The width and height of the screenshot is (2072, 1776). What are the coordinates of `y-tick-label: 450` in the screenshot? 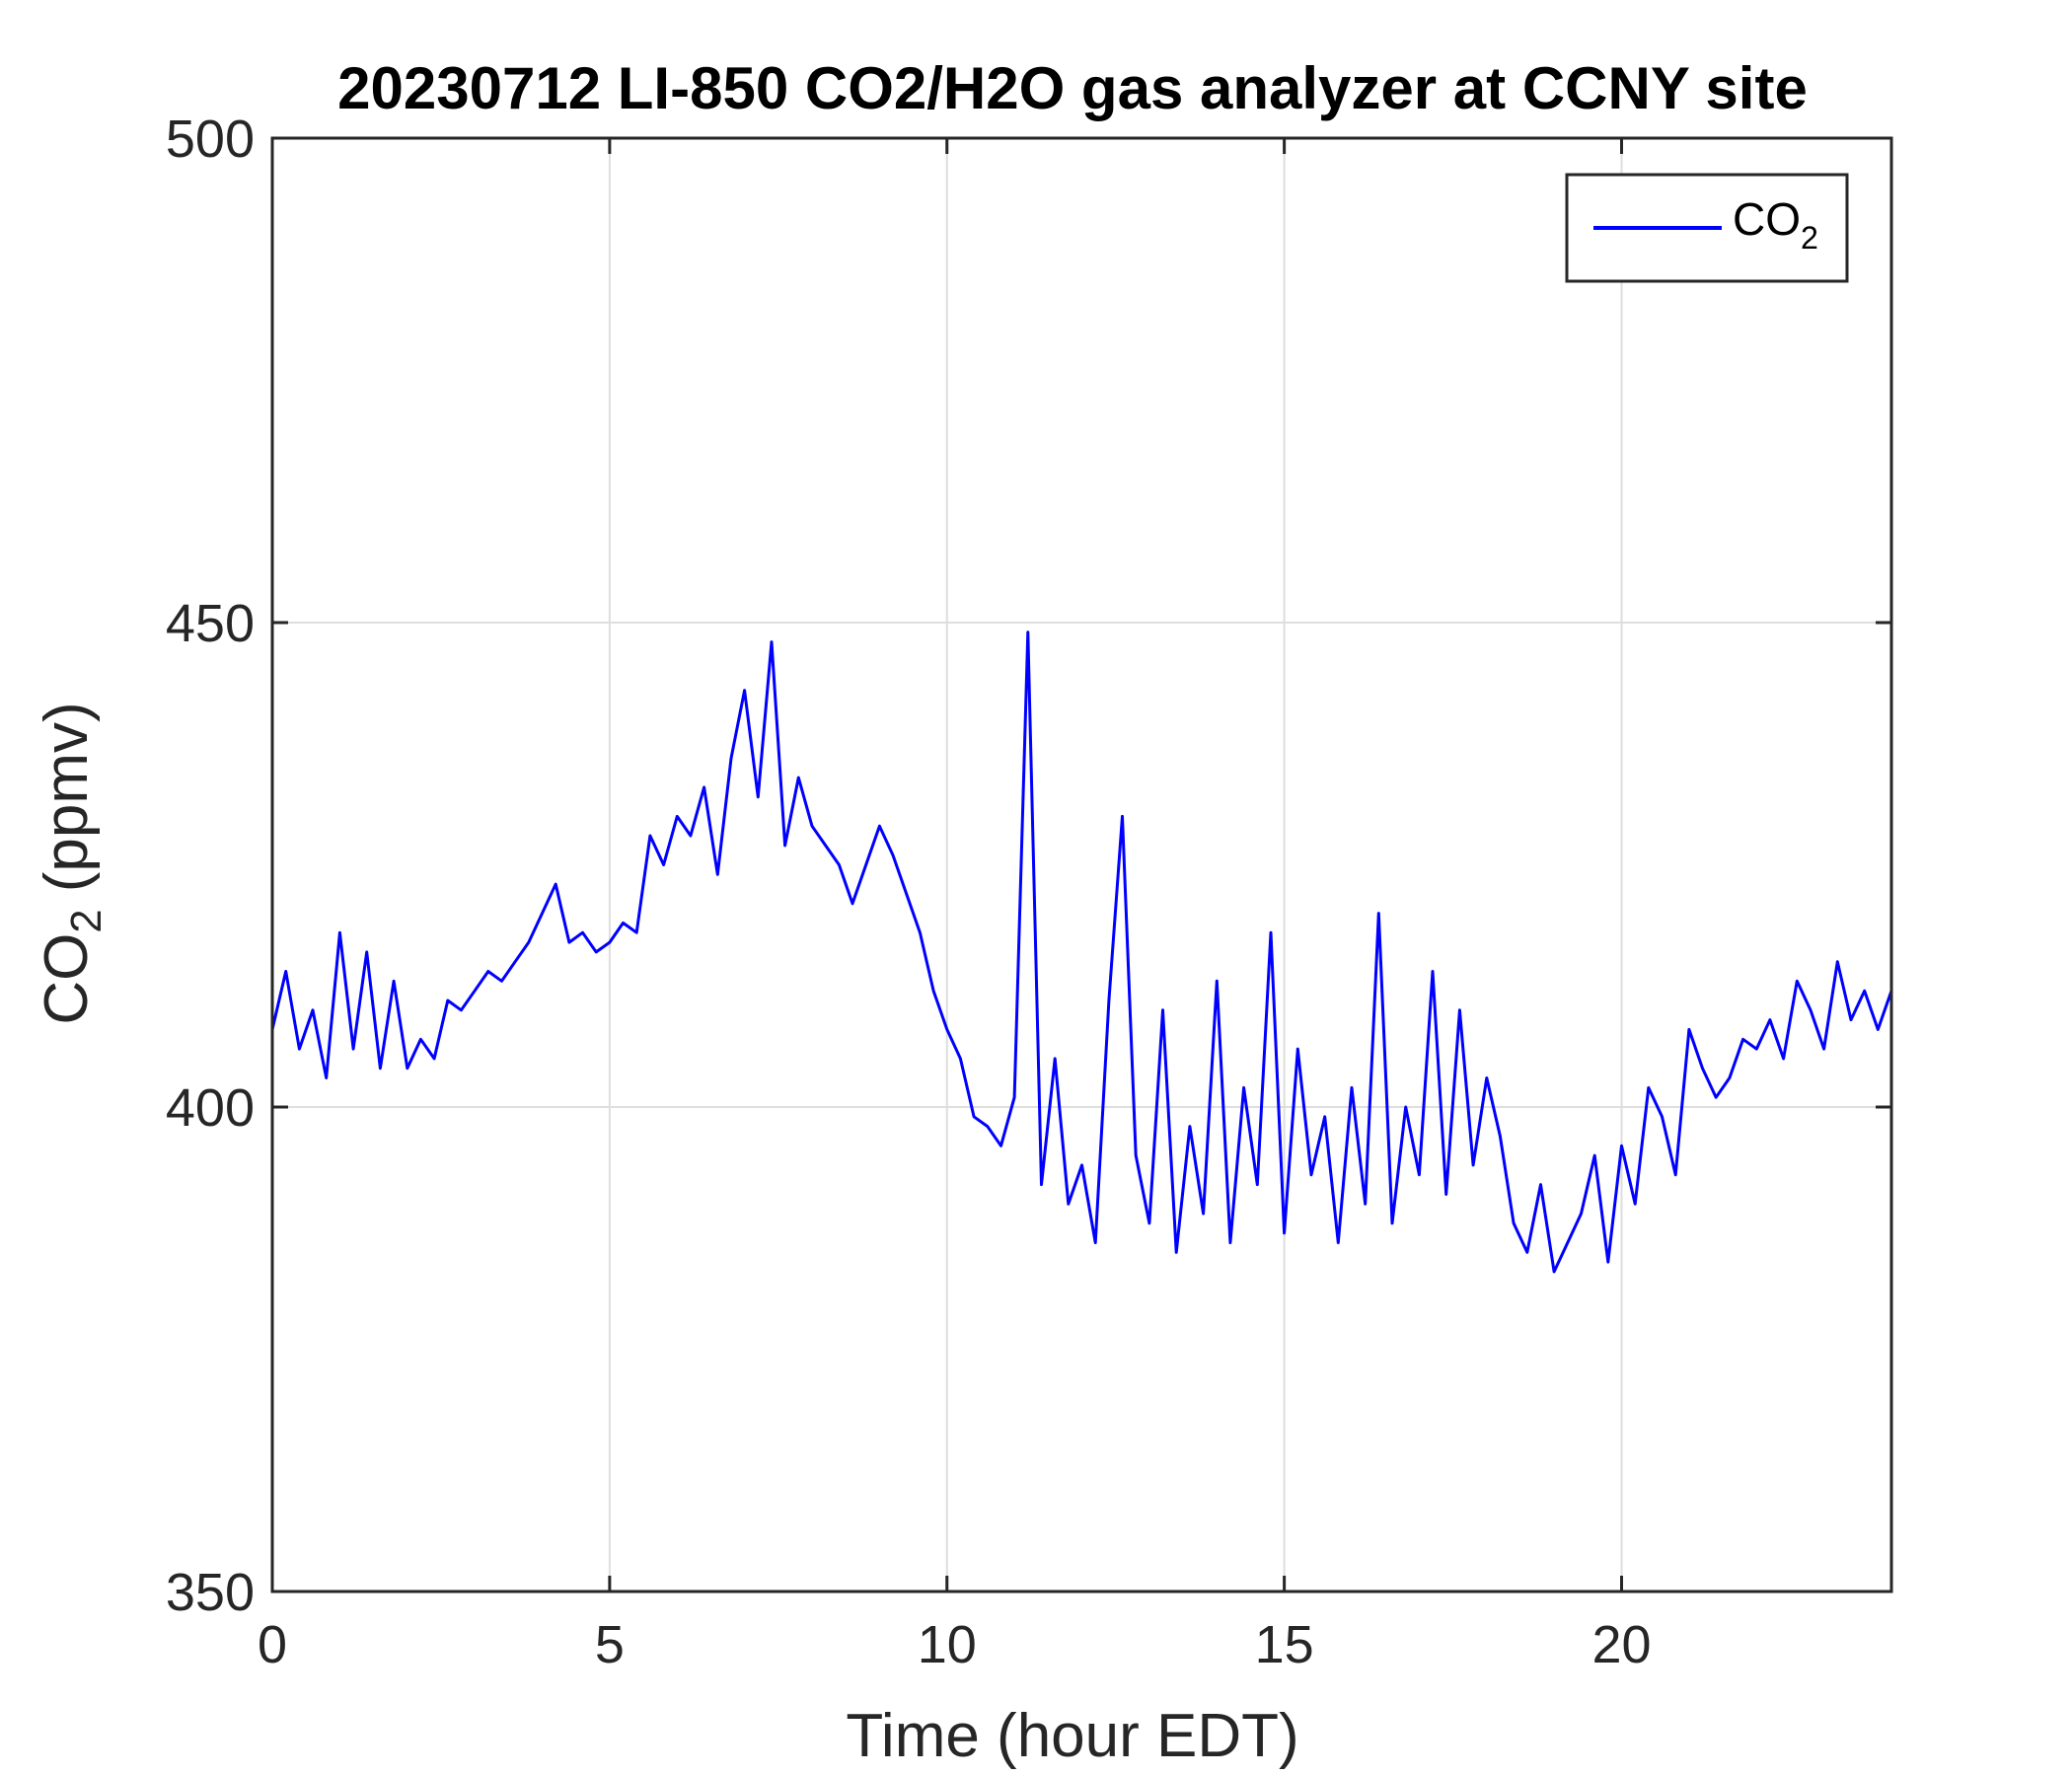 It's located at (211, 624).